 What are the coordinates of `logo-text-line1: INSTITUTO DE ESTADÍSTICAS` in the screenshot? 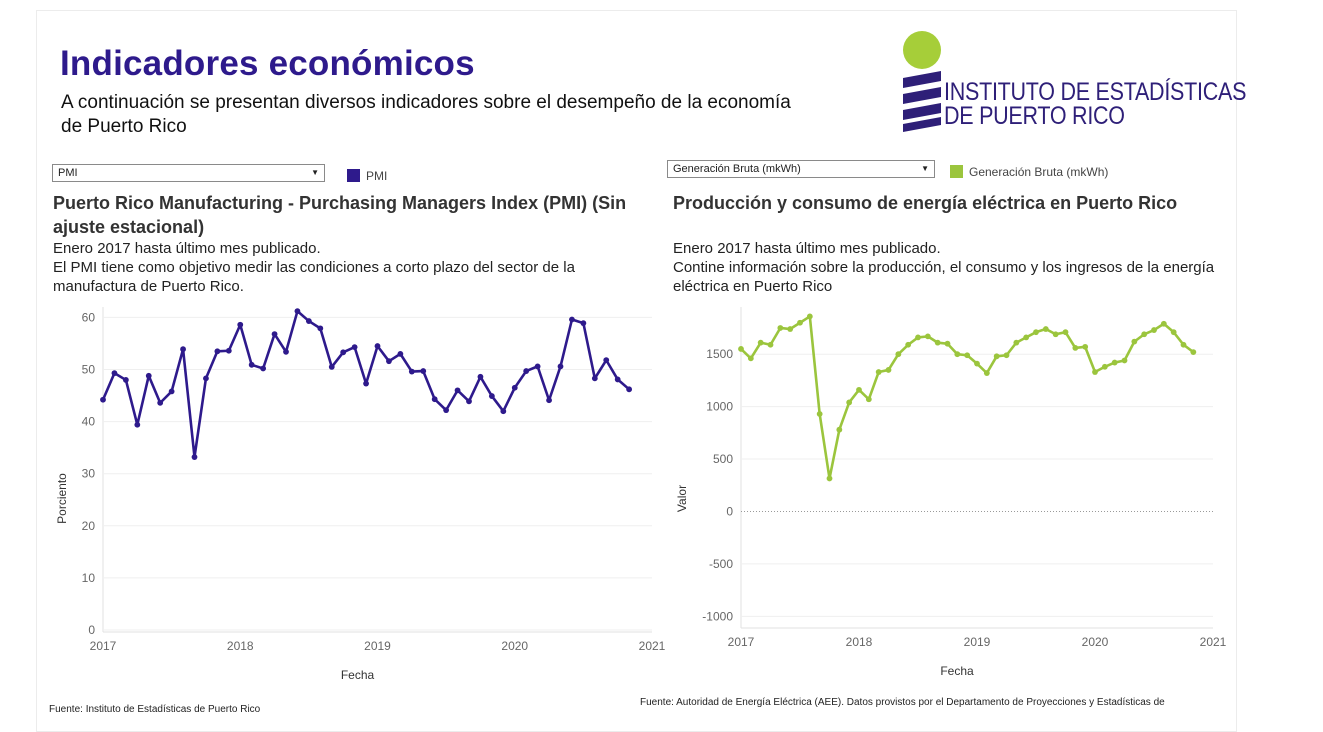 It's located at (1095, 92).